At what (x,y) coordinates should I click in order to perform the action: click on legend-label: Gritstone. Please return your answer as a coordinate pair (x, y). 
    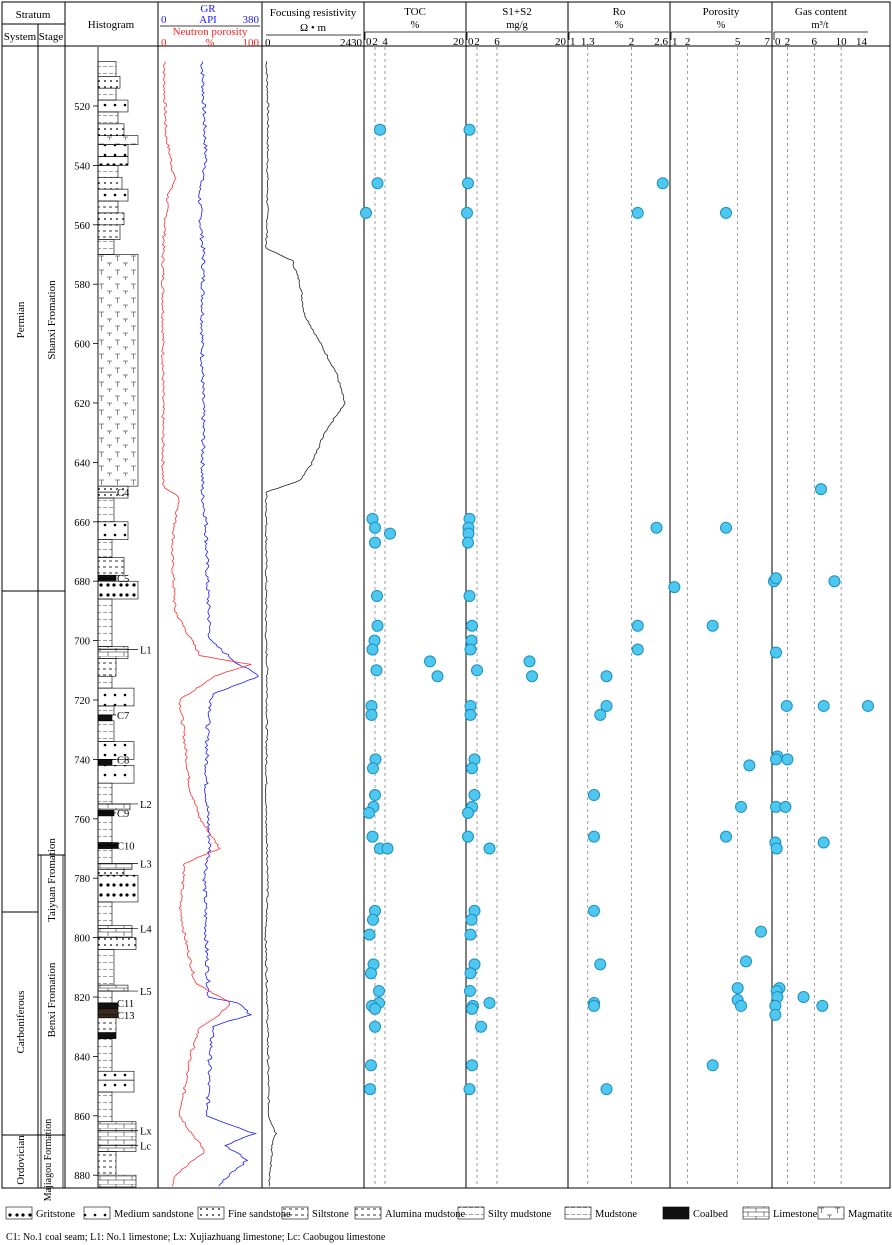
    Looking at the image, I should click on (55, 1214).